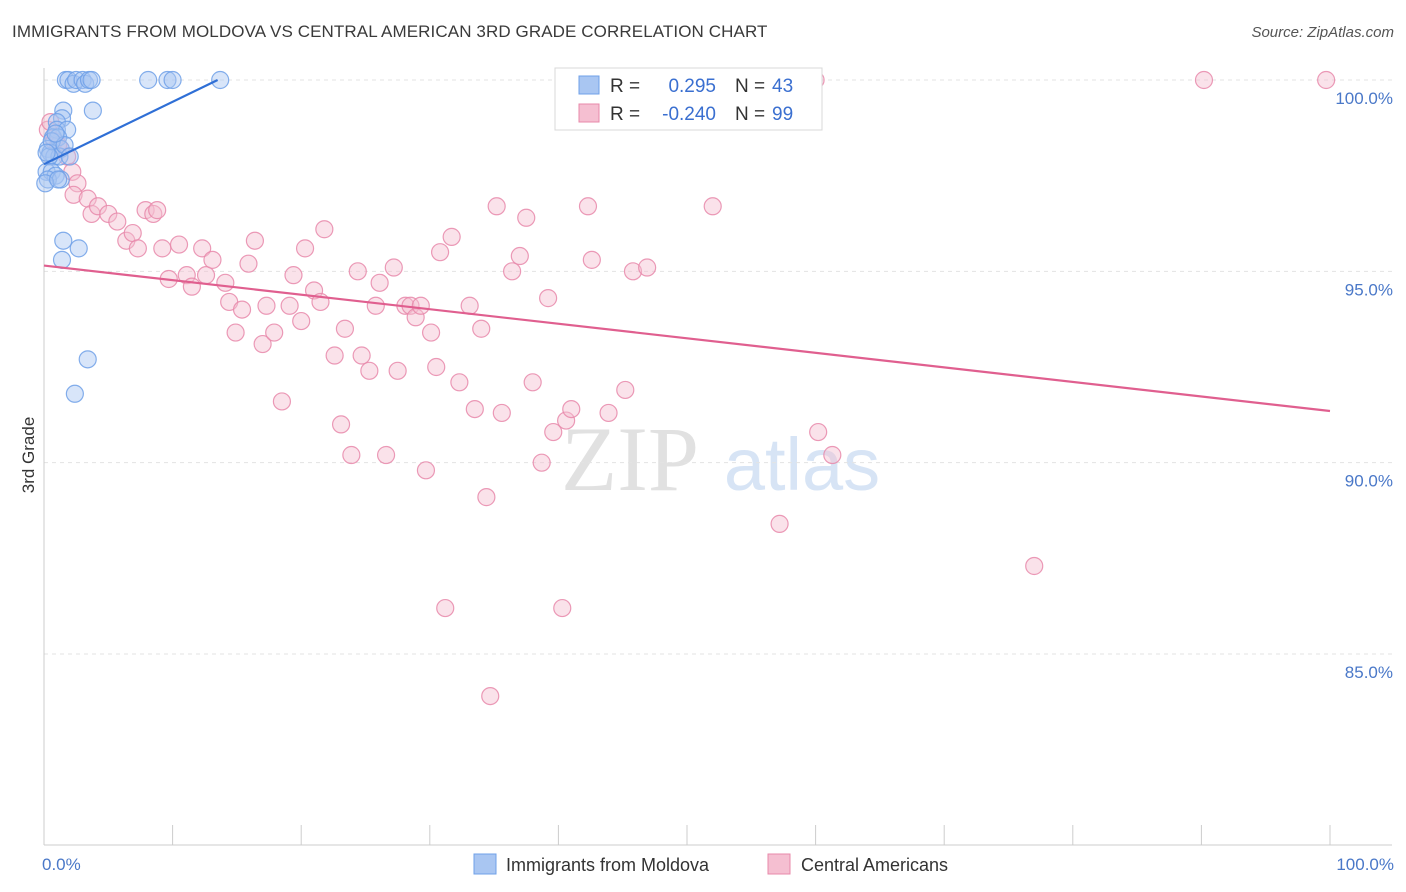 The height and width of the screenshot is (892, 1406). Describe the element at coordinates (750, 114) in the screenshot. I see `legend-n-label-2: N =` at that location.